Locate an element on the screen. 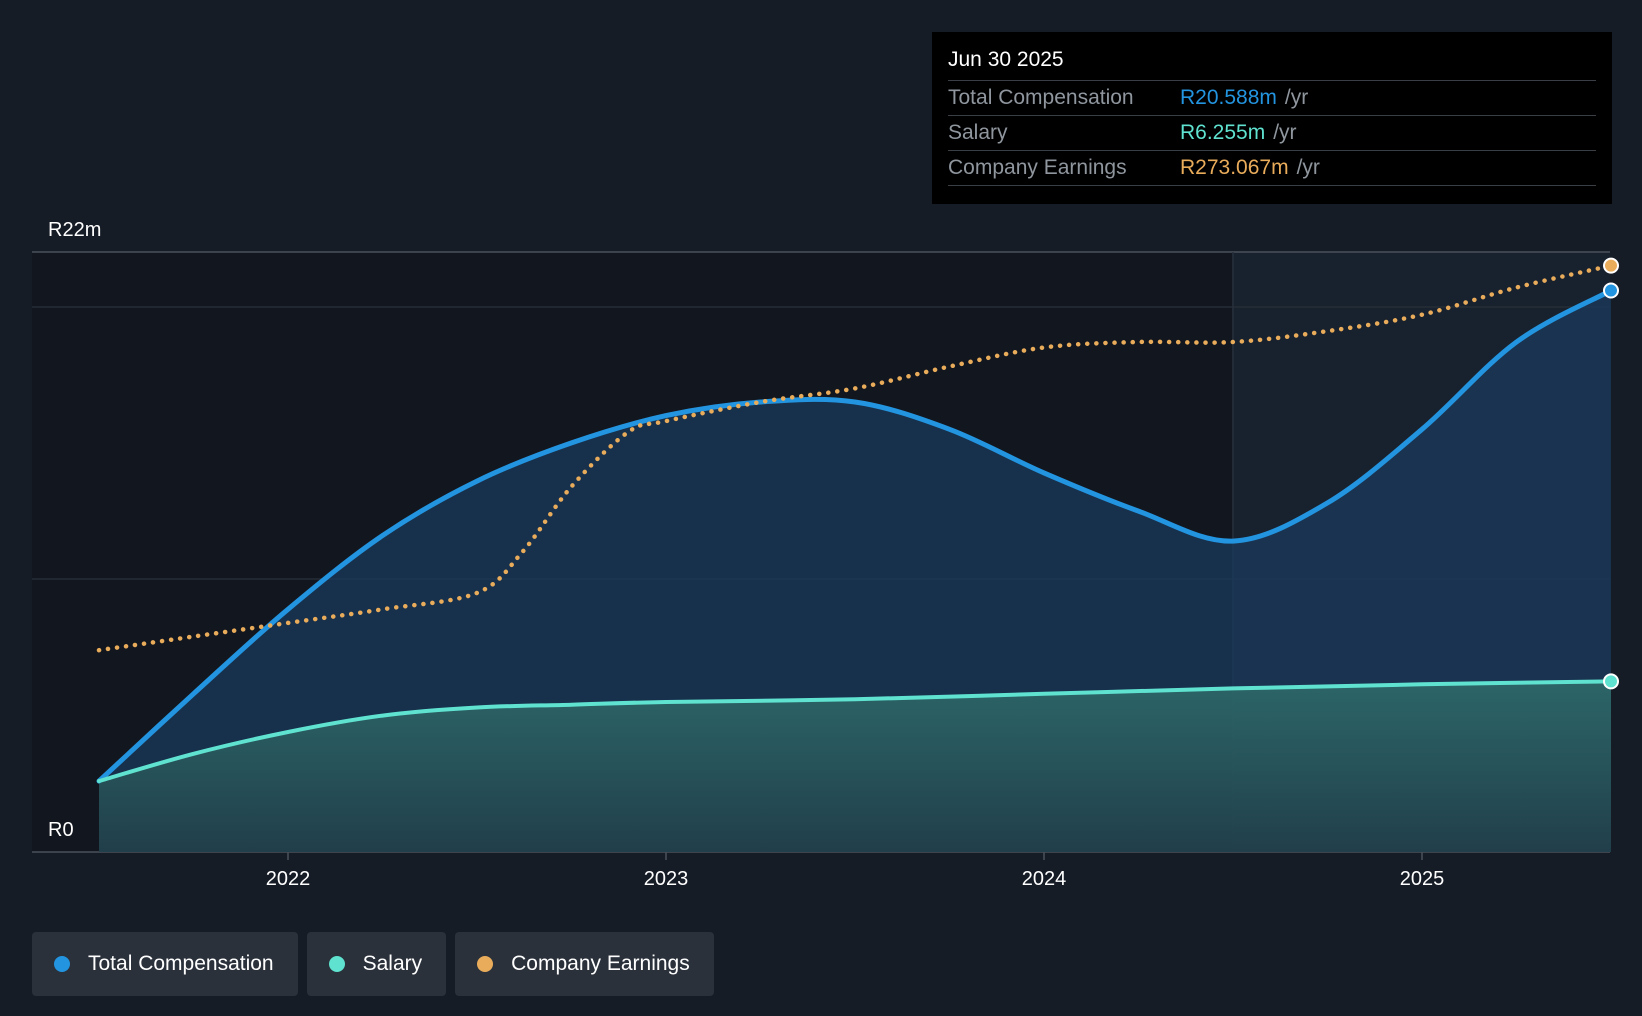 This screenshot has height=1016, width=1642. legend-salary: Salary is located at coordinates (376, 964).